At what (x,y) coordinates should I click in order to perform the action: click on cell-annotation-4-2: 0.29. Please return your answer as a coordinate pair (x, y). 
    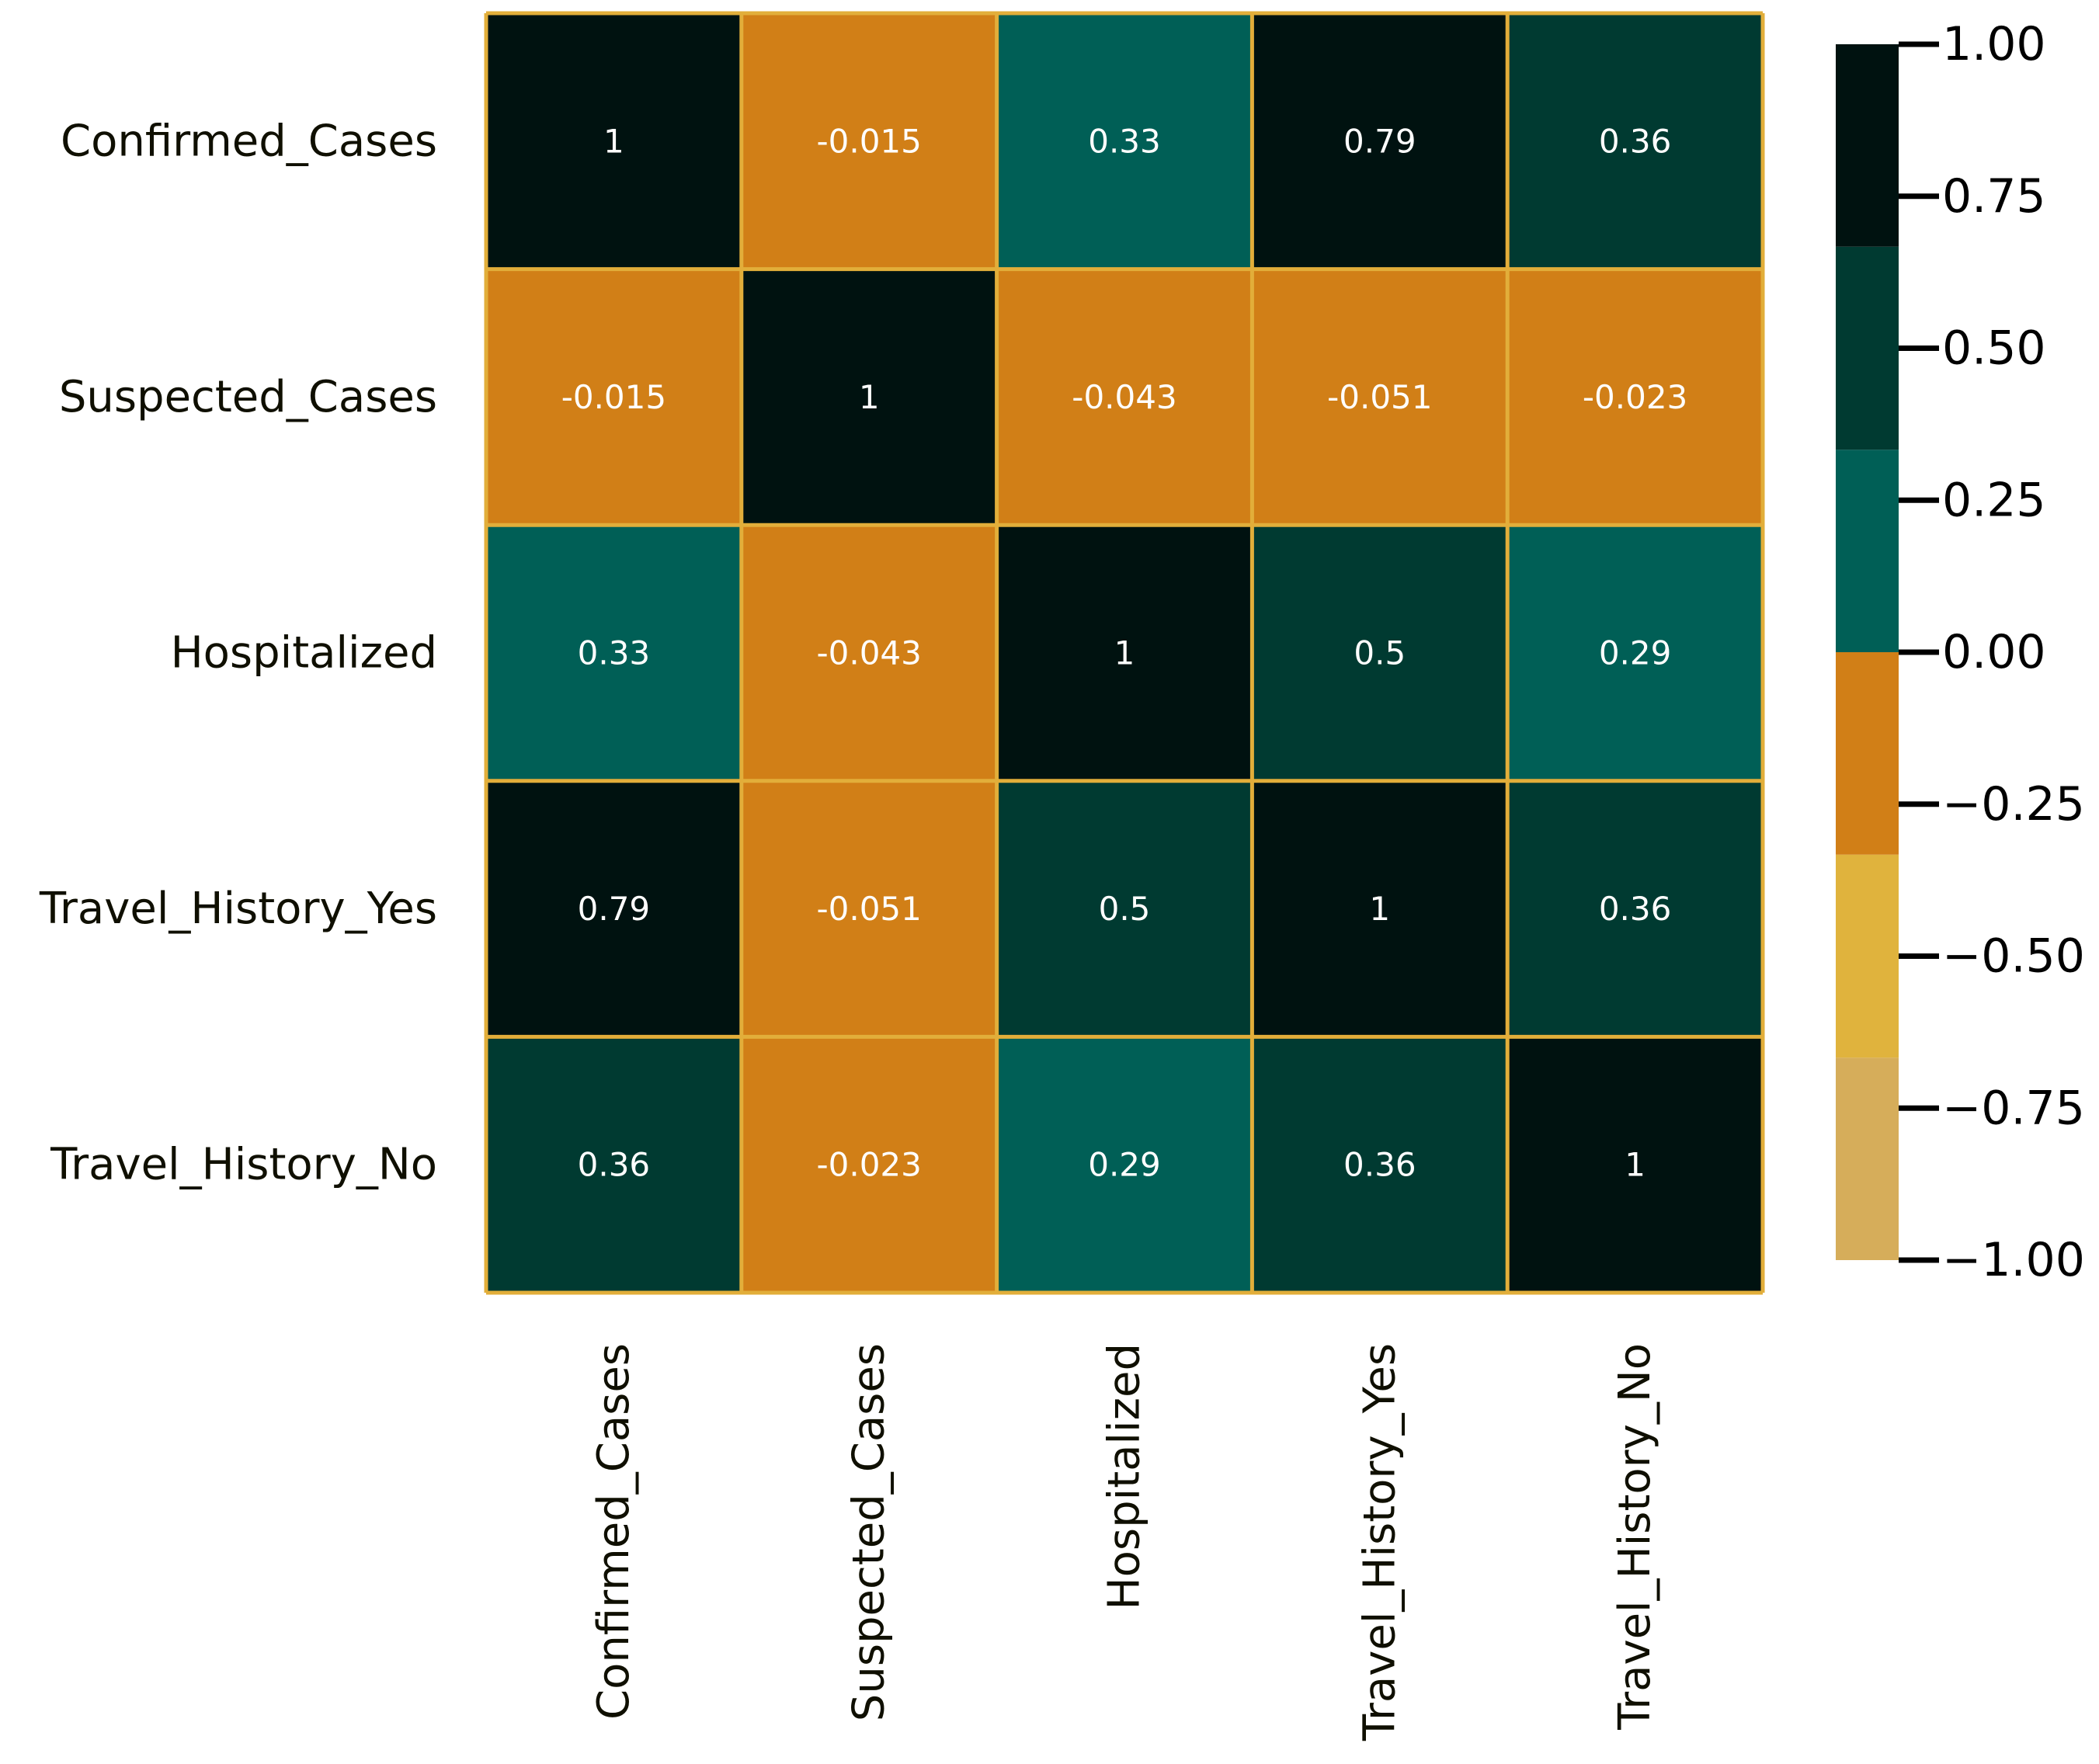
    Looking at the image, I should click on (1125, 1165).